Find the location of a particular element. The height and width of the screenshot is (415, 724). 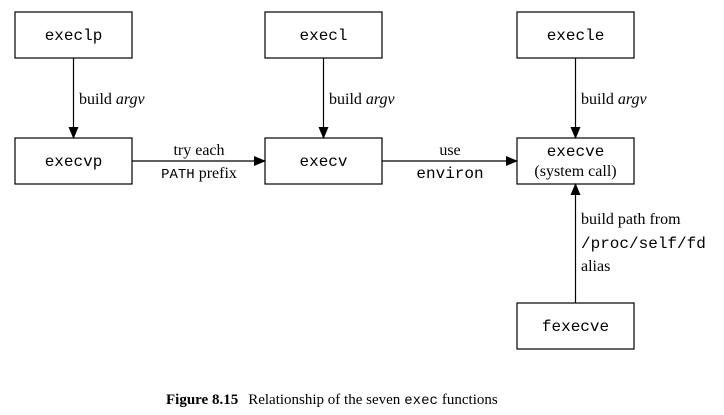

label-environ: environ is located at coordinates (449, 174).